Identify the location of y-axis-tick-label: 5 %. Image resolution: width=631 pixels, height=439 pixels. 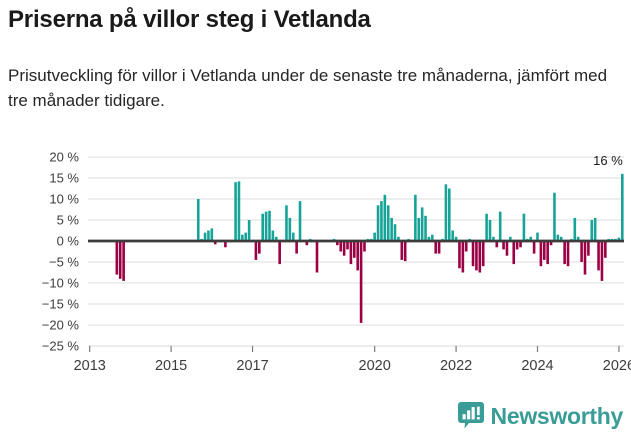
(68, 220).